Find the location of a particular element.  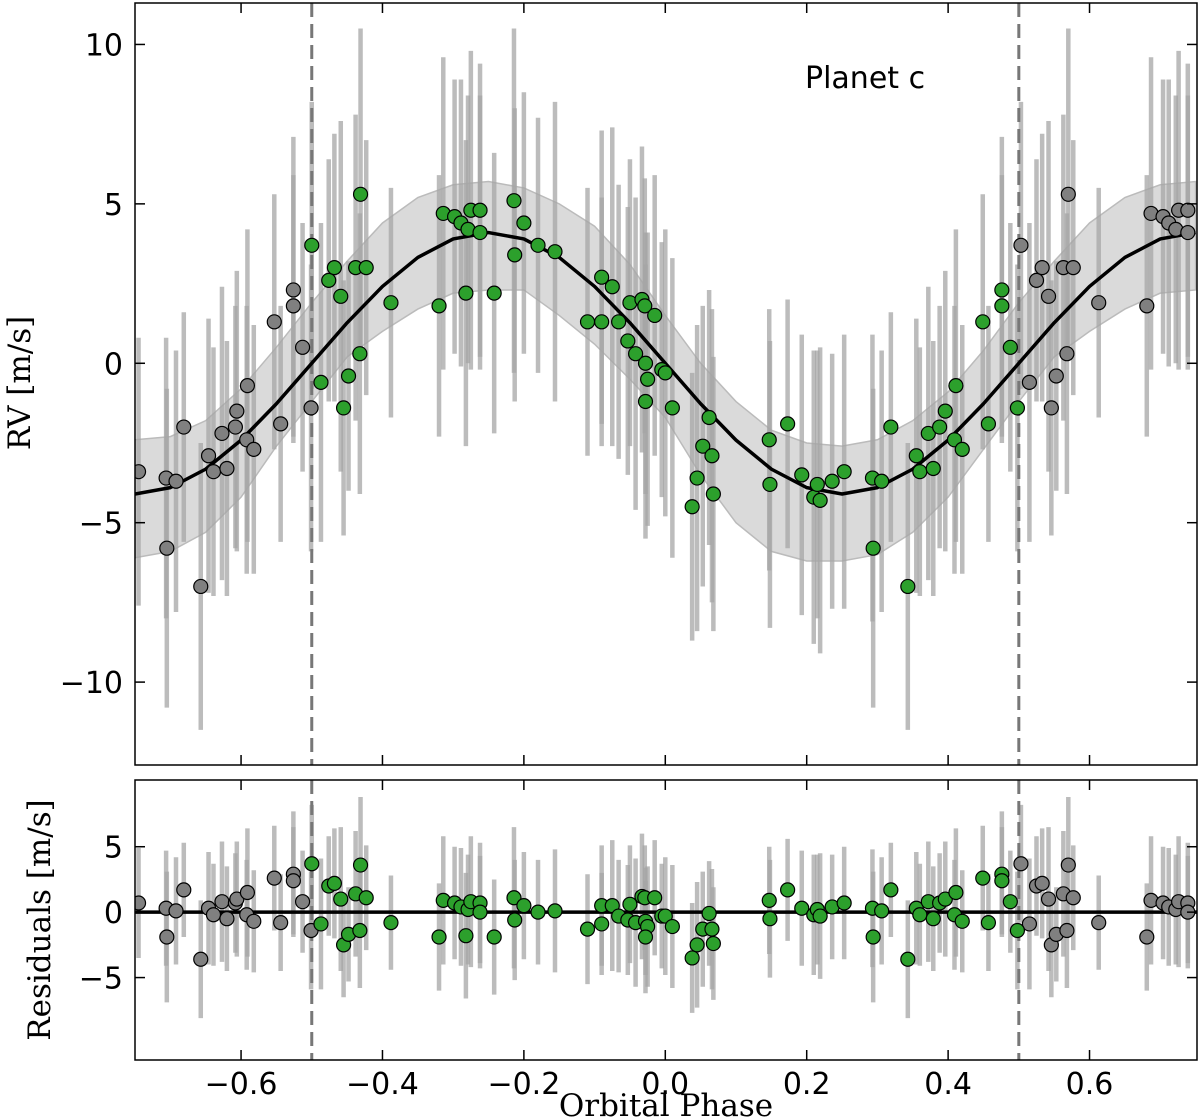

x-axis-label: Orbital Phase is located at coordinates (666, 1103).